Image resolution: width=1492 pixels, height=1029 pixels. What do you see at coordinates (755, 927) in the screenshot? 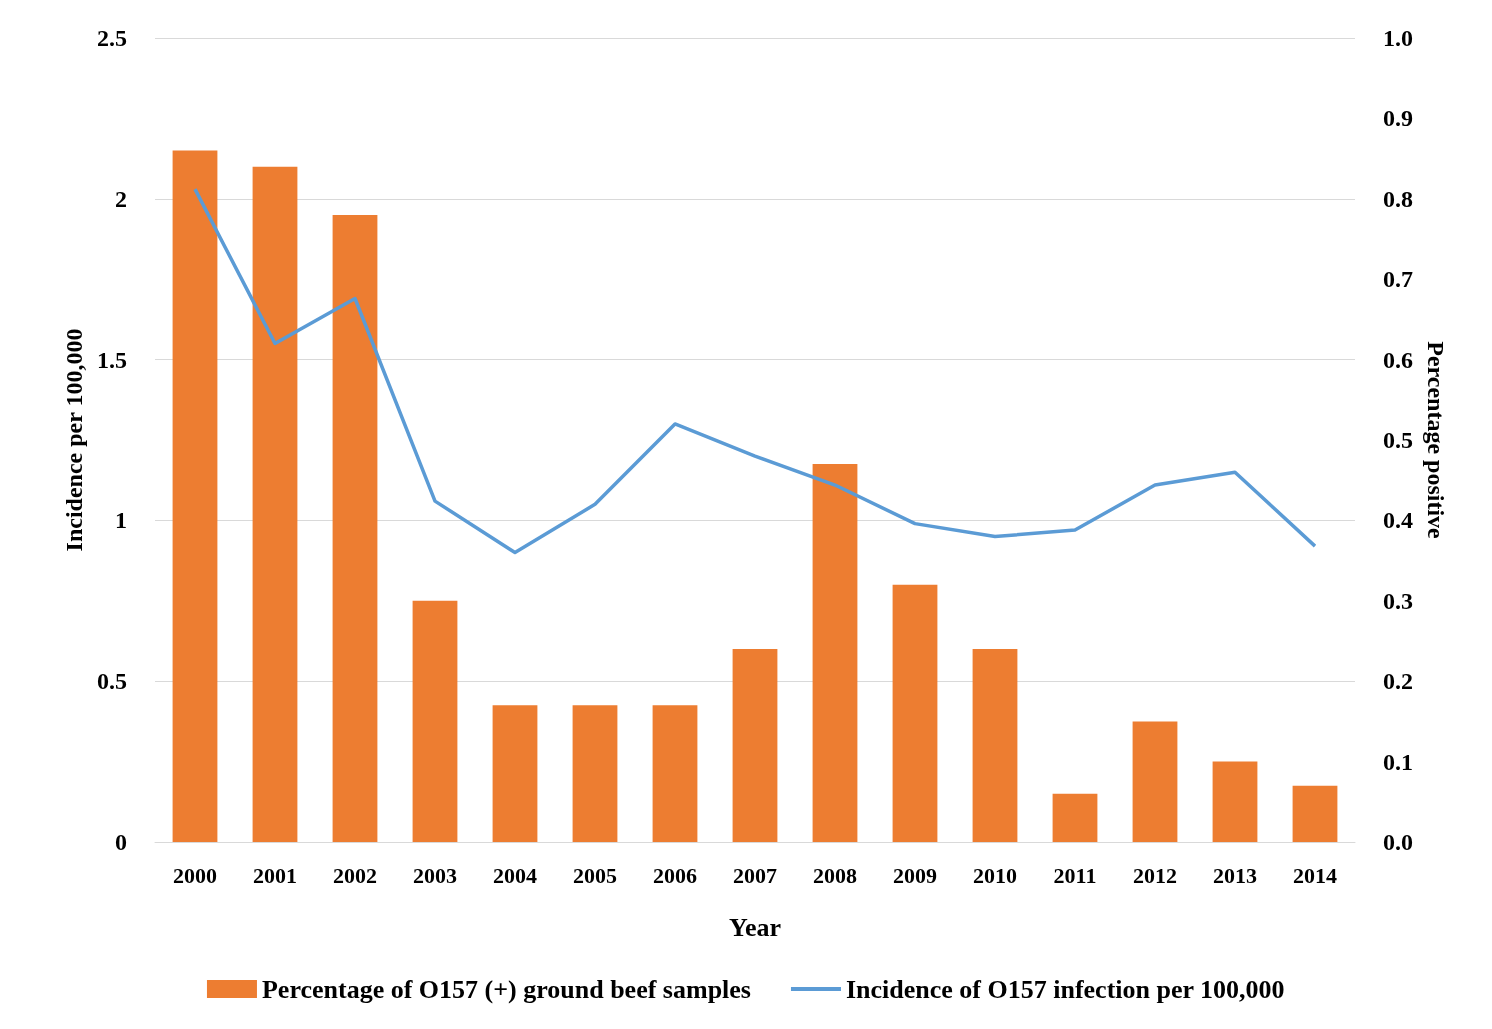
I see `x-axis-title: Year` at bounding box center [755, 927].